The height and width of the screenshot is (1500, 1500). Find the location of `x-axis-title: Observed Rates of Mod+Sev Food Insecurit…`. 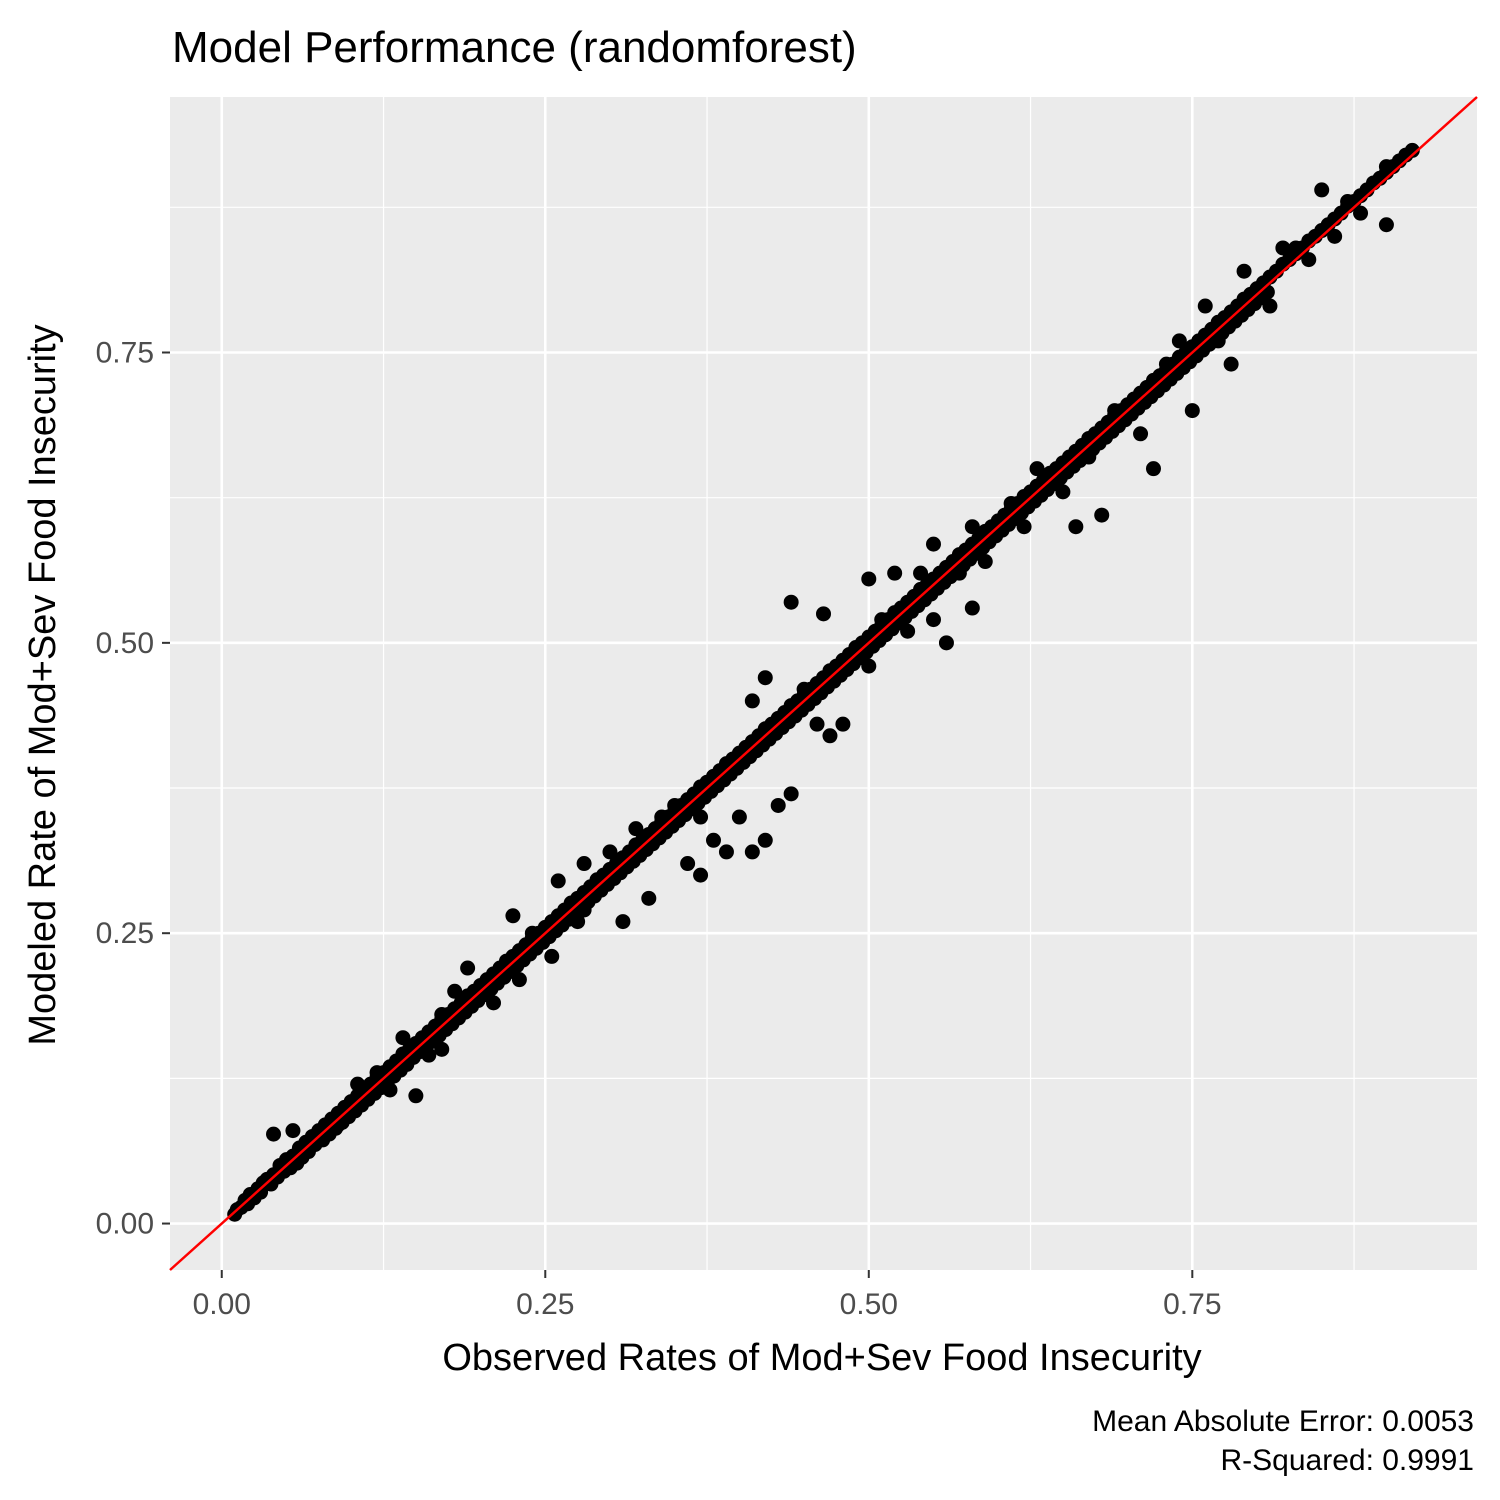

x-axis-title: Observed Rates of Mod+Sev Food Insecurit… is located at coordinates (821, 1358).